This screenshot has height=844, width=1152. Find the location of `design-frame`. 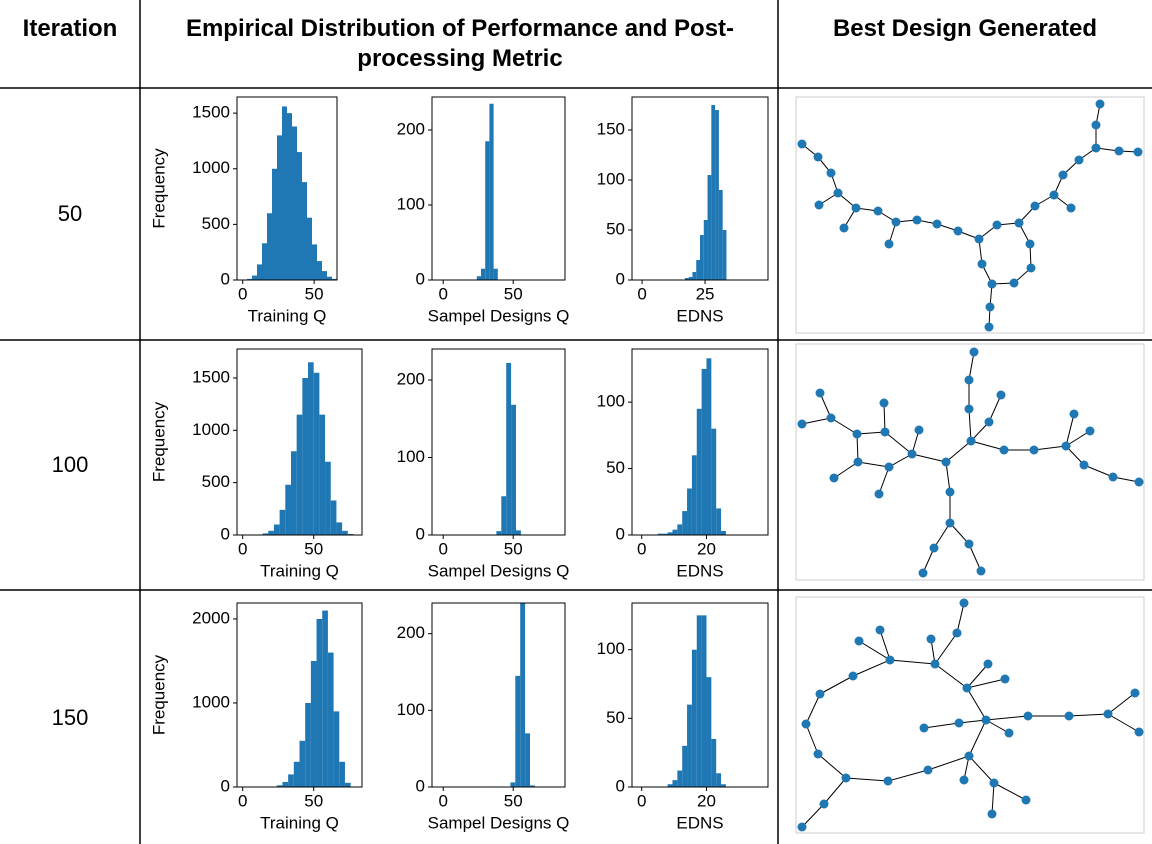

design-frame is located at coordinates (970, 215).